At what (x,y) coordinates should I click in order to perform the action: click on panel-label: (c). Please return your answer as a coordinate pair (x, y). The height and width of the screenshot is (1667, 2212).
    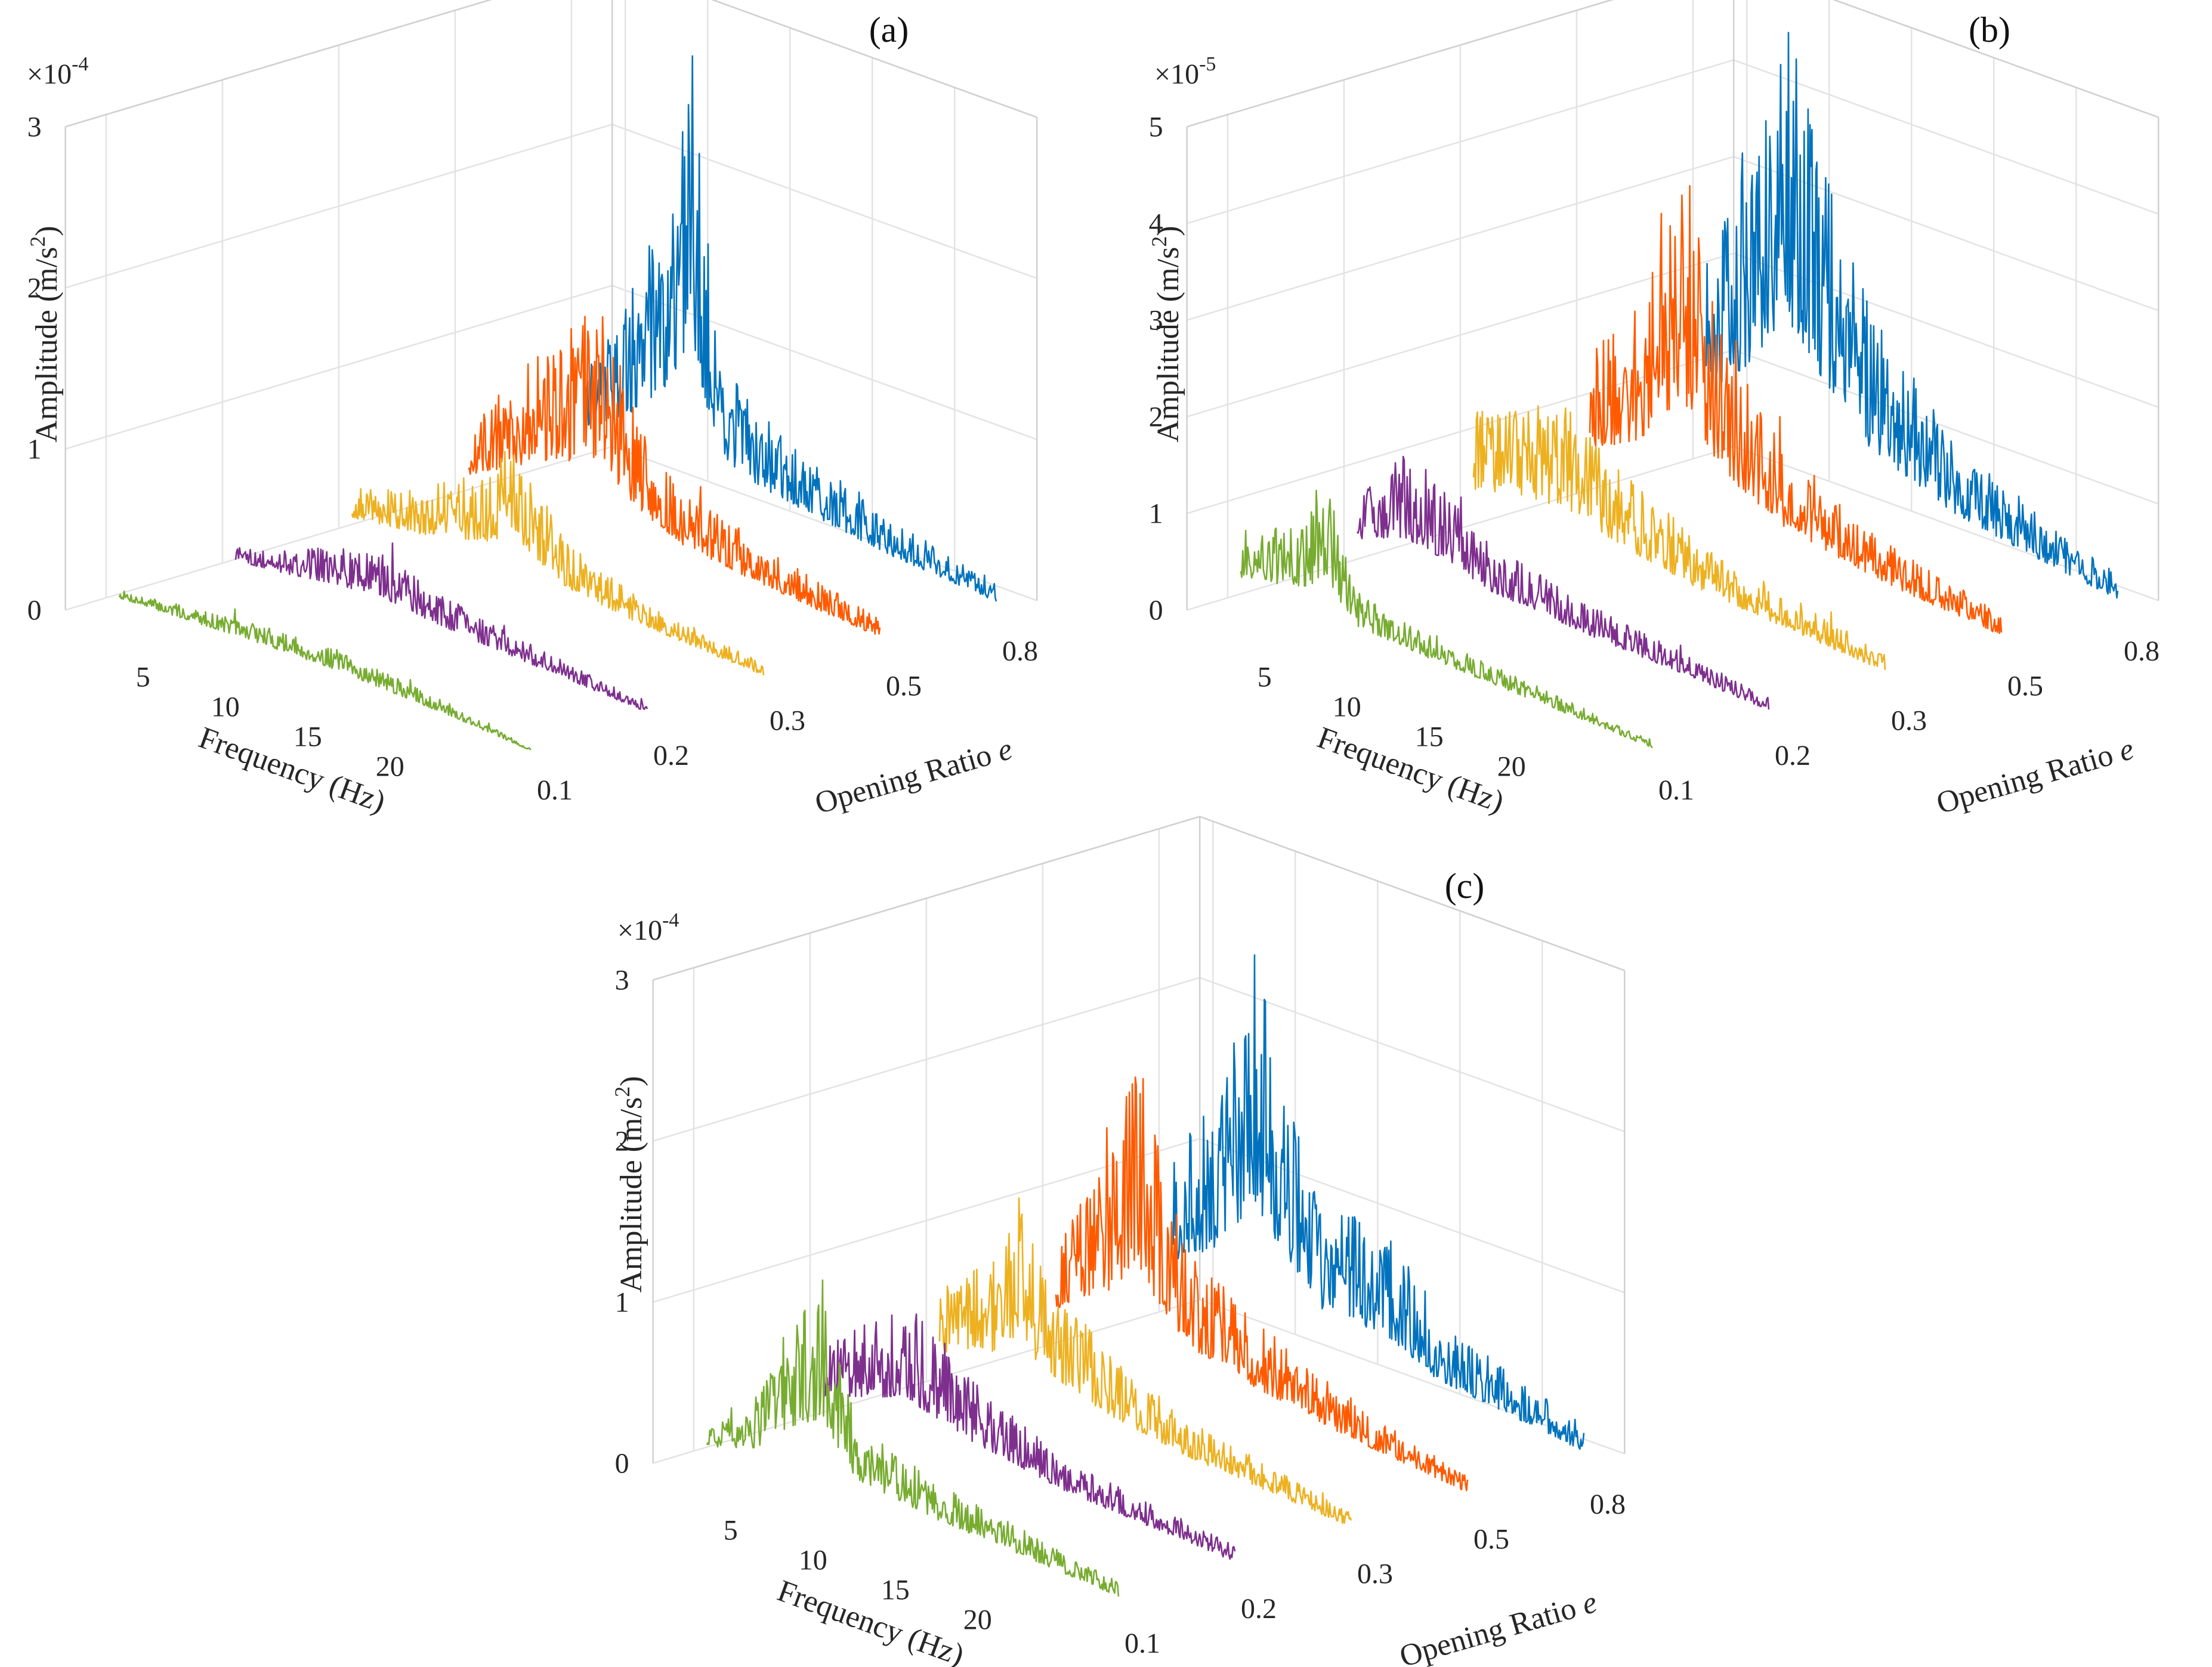
    Looking at the image, I should click on (1465, 886).